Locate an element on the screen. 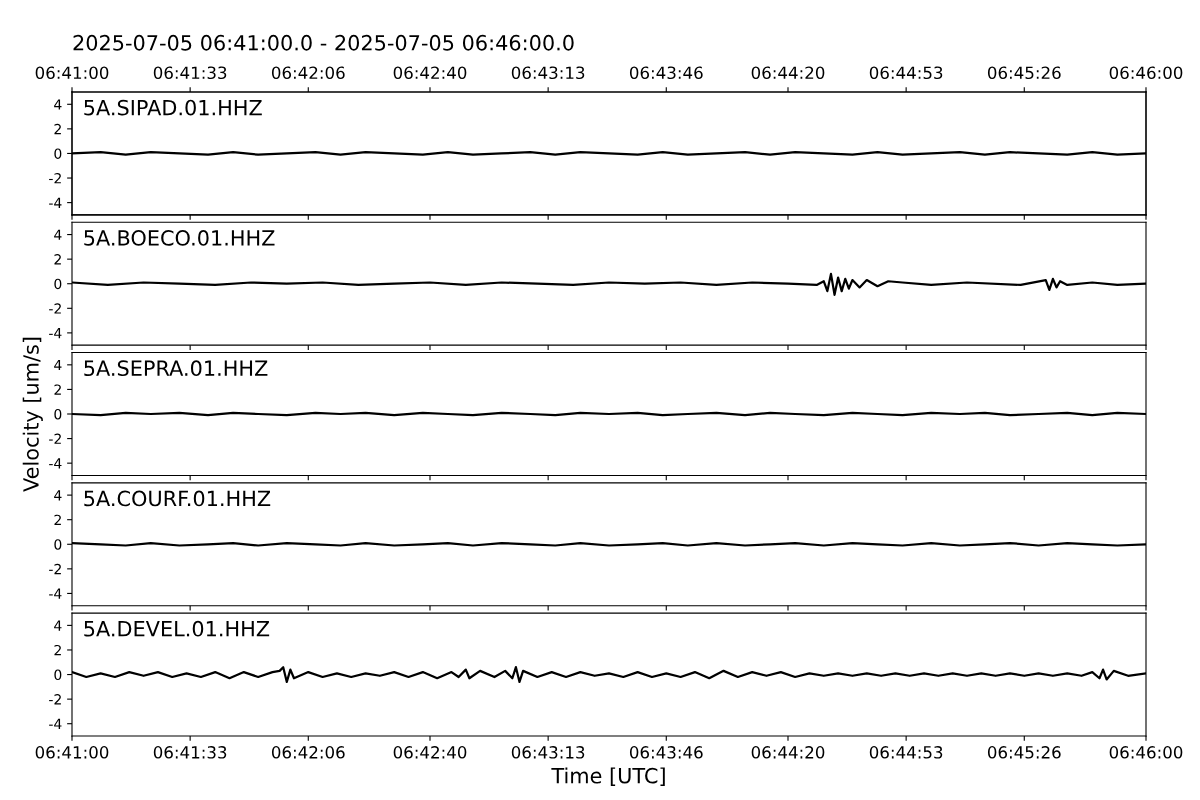 Image resolution: width=1200 pixels, height=800 pixels. x2-tick-label: 06:46:00 is located at coordinates (1146, 73).